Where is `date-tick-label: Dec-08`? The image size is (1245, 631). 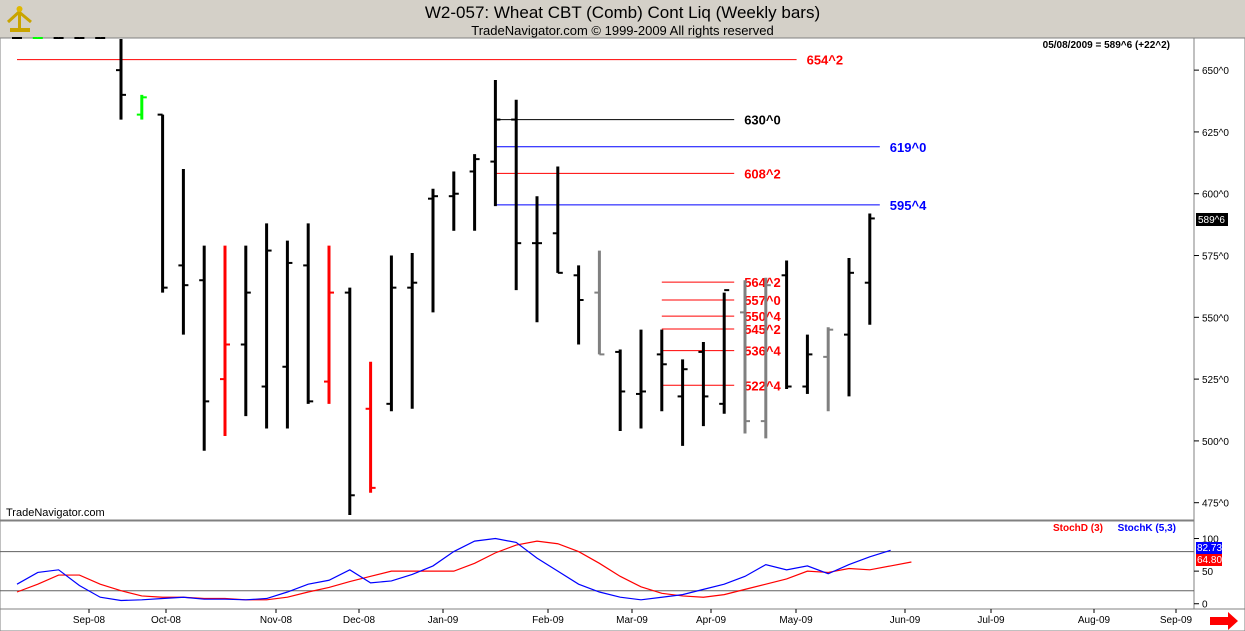
date-tick-label: Dec-08 is located at coordinates (359, 620).